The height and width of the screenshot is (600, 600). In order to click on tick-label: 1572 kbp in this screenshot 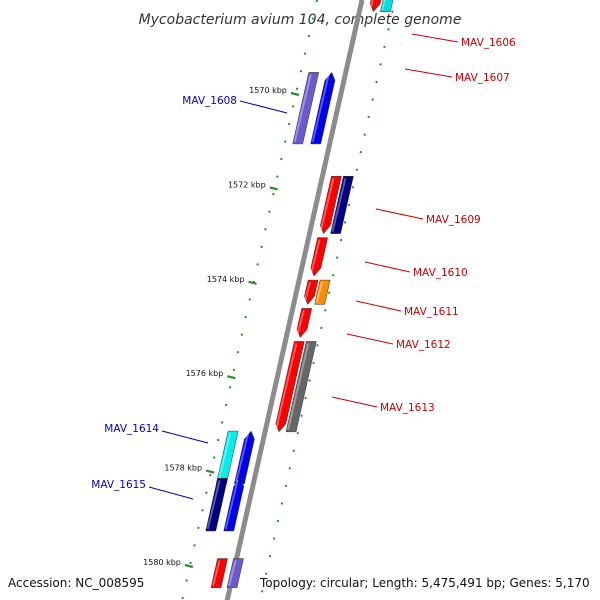, I will do `click(247, 184)`.